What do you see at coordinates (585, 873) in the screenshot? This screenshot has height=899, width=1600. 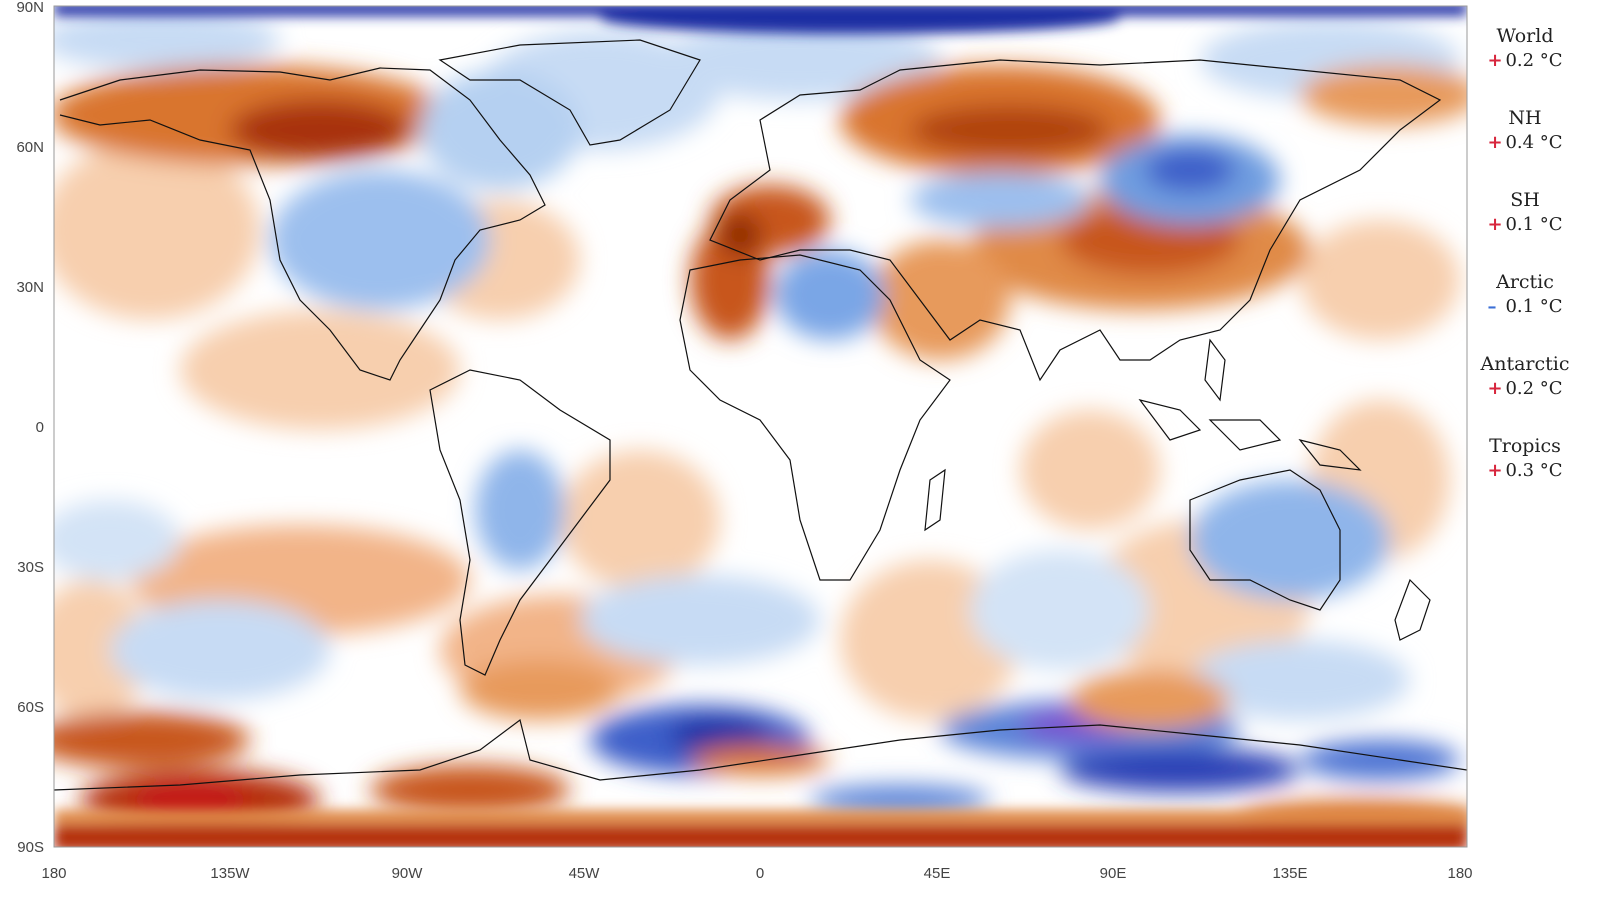 I see `x-tick-label: 45W` at bounding box center [585, 873].